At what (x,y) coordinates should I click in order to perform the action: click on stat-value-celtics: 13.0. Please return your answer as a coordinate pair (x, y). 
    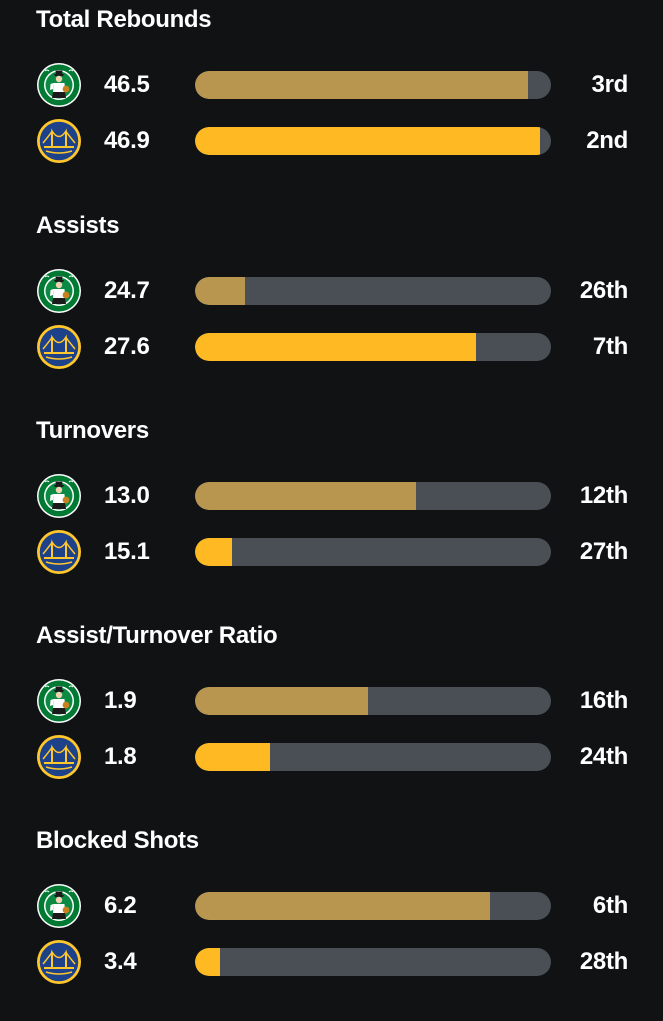
    Looking at the image, I should click on (127, 495).